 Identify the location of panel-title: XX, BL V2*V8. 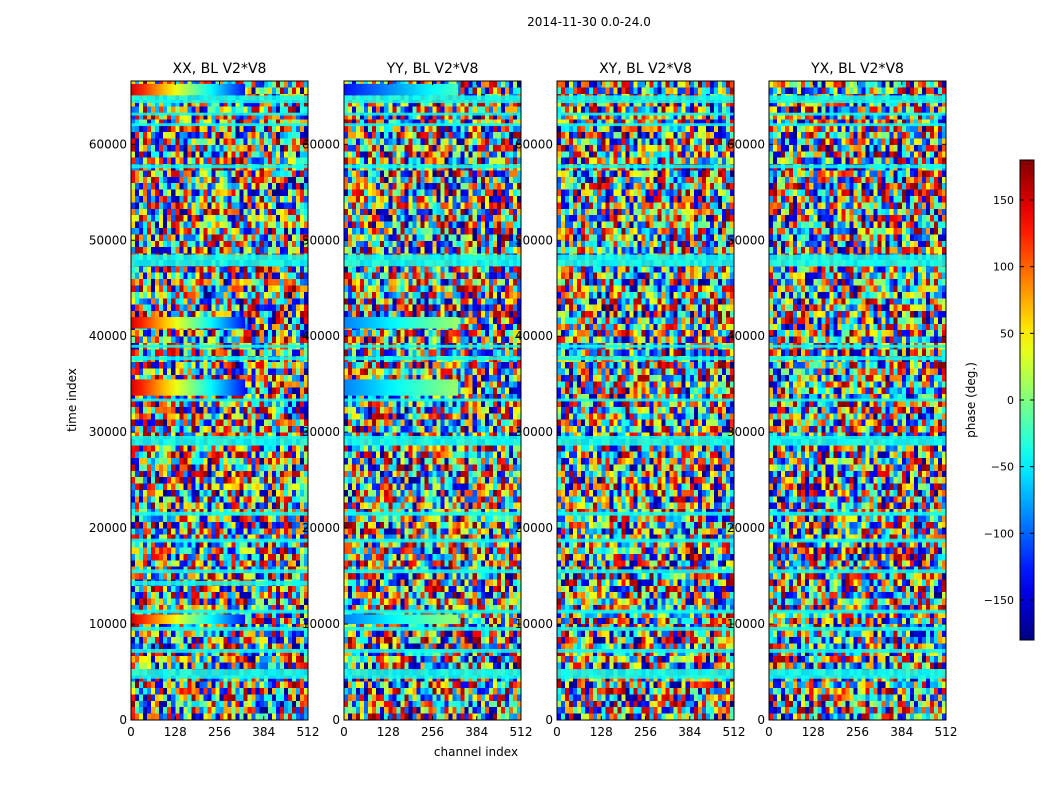
(220, 69).